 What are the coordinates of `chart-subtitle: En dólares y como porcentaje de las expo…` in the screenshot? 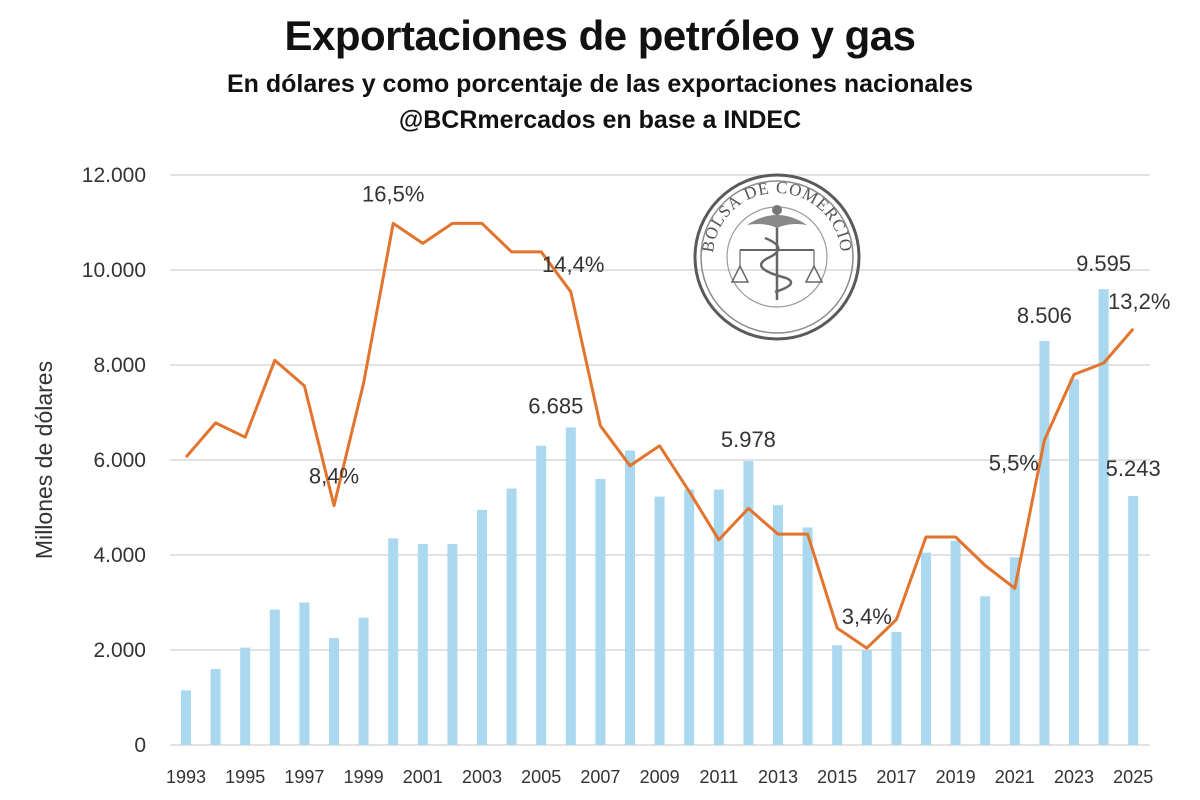 It's located at (600, 84).